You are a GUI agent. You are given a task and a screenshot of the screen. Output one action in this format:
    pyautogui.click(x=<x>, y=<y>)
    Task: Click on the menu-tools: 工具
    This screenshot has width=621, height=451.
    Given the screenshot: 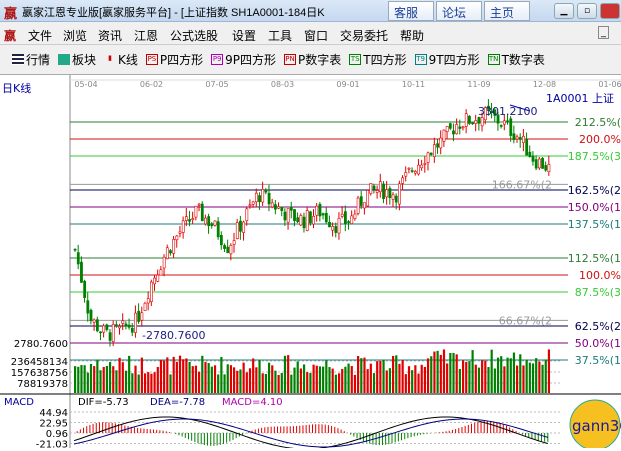 What is the action you would take?
    pyautogui.click(x=280, y=36)
    